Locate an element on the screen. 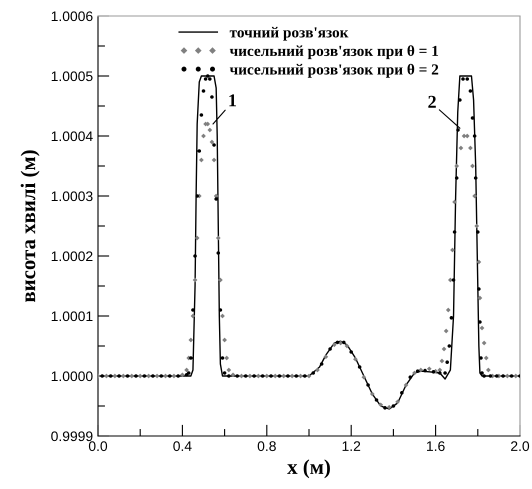 The height and width of the screenshot is (489, 532). legend-label: чисельний розв'язок при θ = 1 is located at coordinates (334, 52).